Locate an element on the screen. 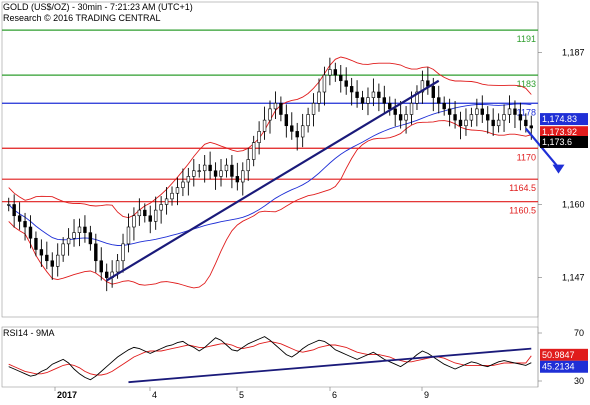 This screenshot has width=590, height=405. price-badge-label: 1,173.6 is located at coordinates (557, 142).